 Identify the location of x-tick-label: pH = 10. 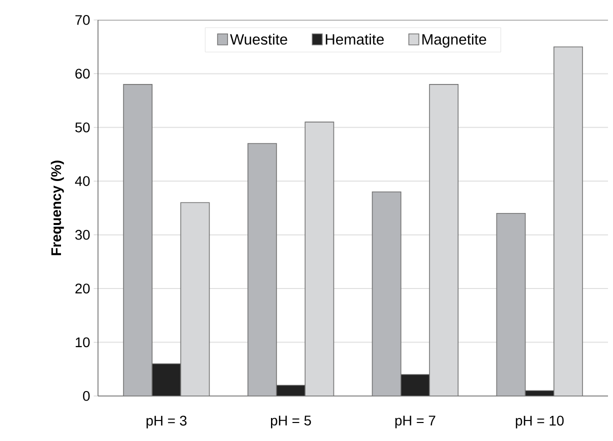
(540, 422).